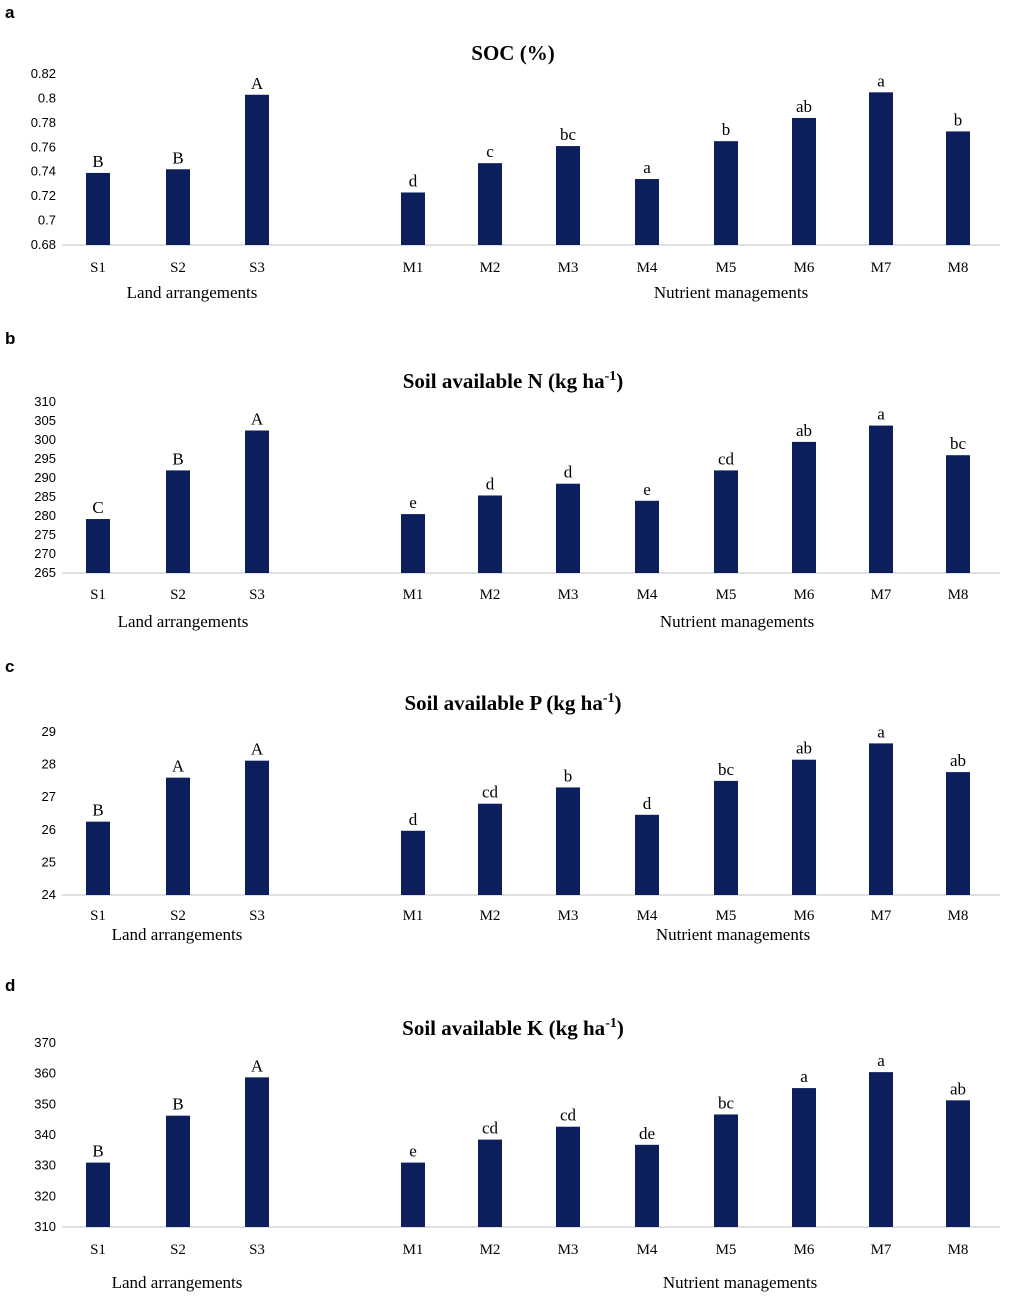 Image resolution: width=1013 pixels, height=1306 pixels. What do you see at coordinates (45, 1134) in the screenshot?
I see `y-tick-label: 340` at bounding box center [45, 1134].